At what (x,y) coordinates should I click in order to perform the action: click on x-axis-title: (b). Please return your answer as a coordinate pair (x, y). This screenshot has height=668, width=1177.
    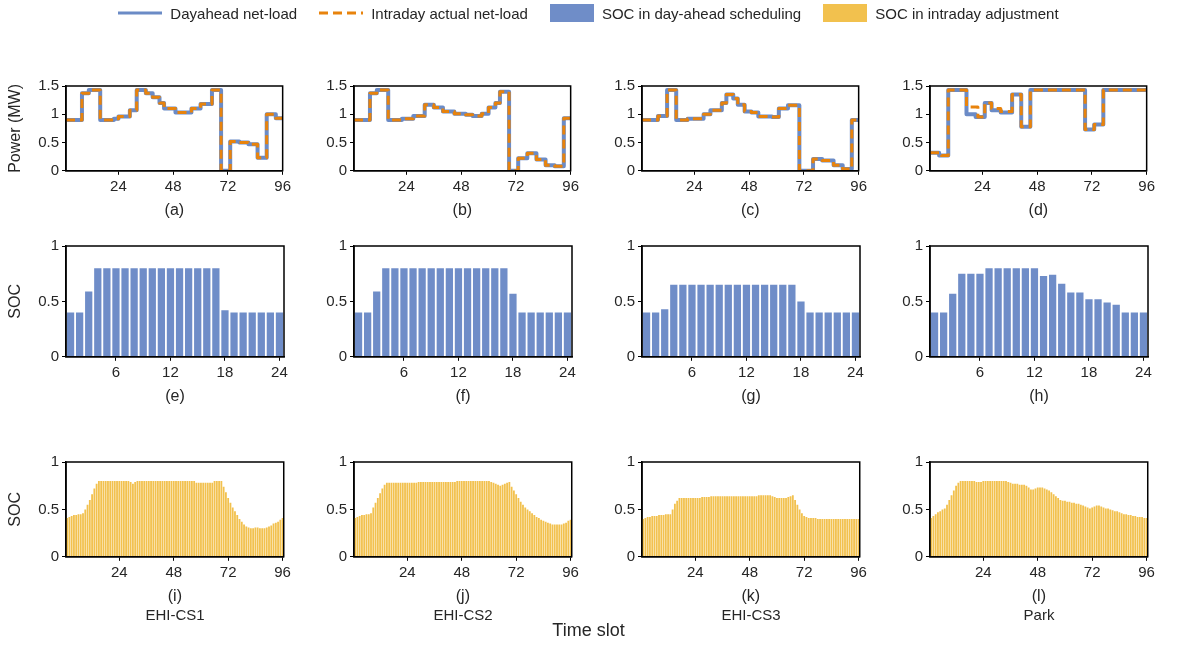
    Looking at the image, I should click on (462, 209).